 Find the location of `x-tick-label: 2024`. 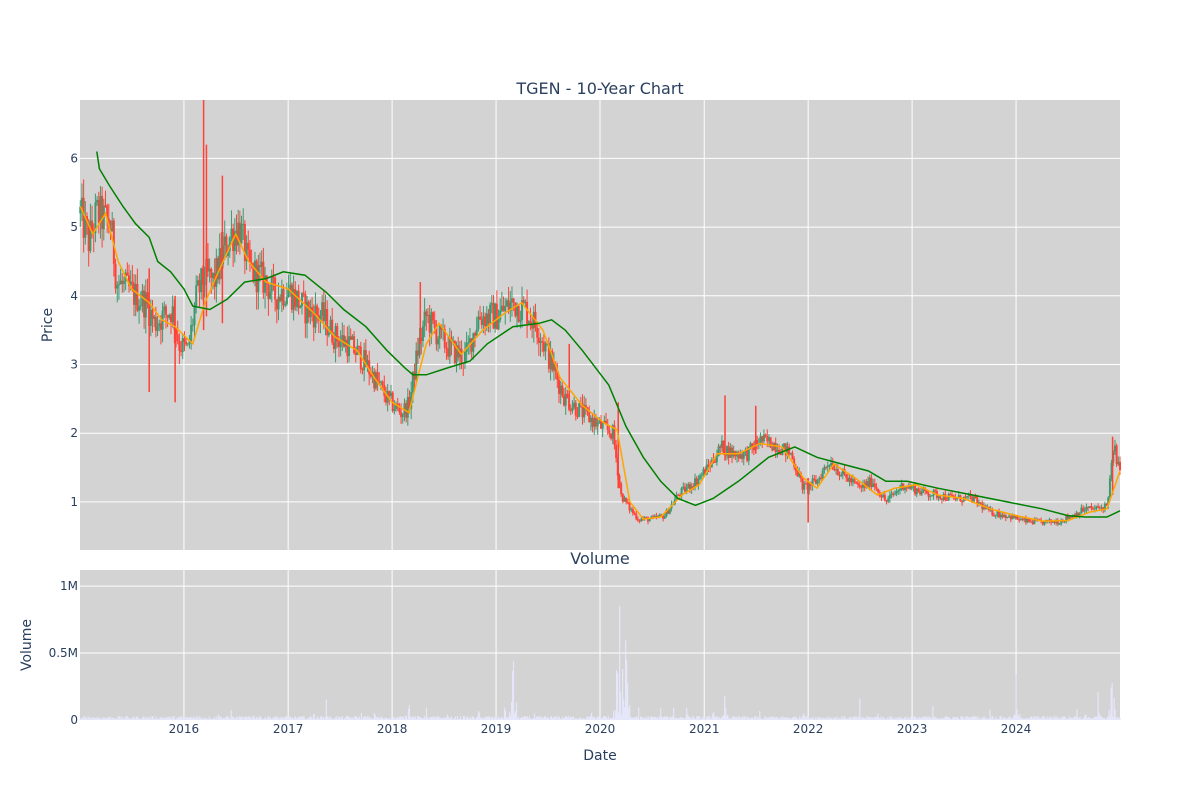

x-tick-label: 2024 is located at coordinates (1016, 729).